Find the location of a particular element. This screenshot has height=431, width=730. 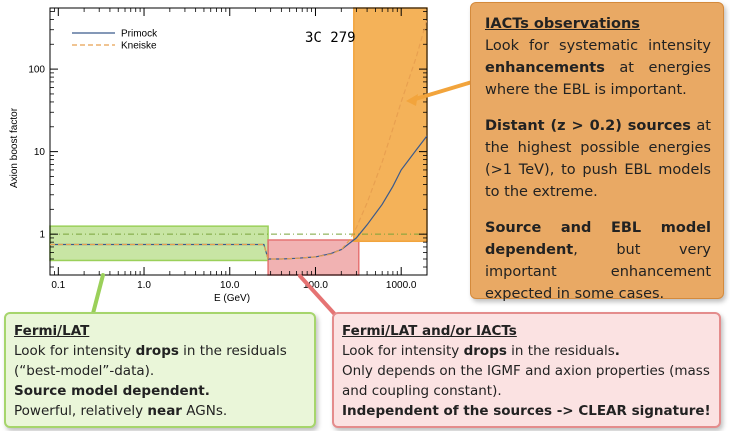

x-tick-label: 100.0 is located at coordinates (315, 285).